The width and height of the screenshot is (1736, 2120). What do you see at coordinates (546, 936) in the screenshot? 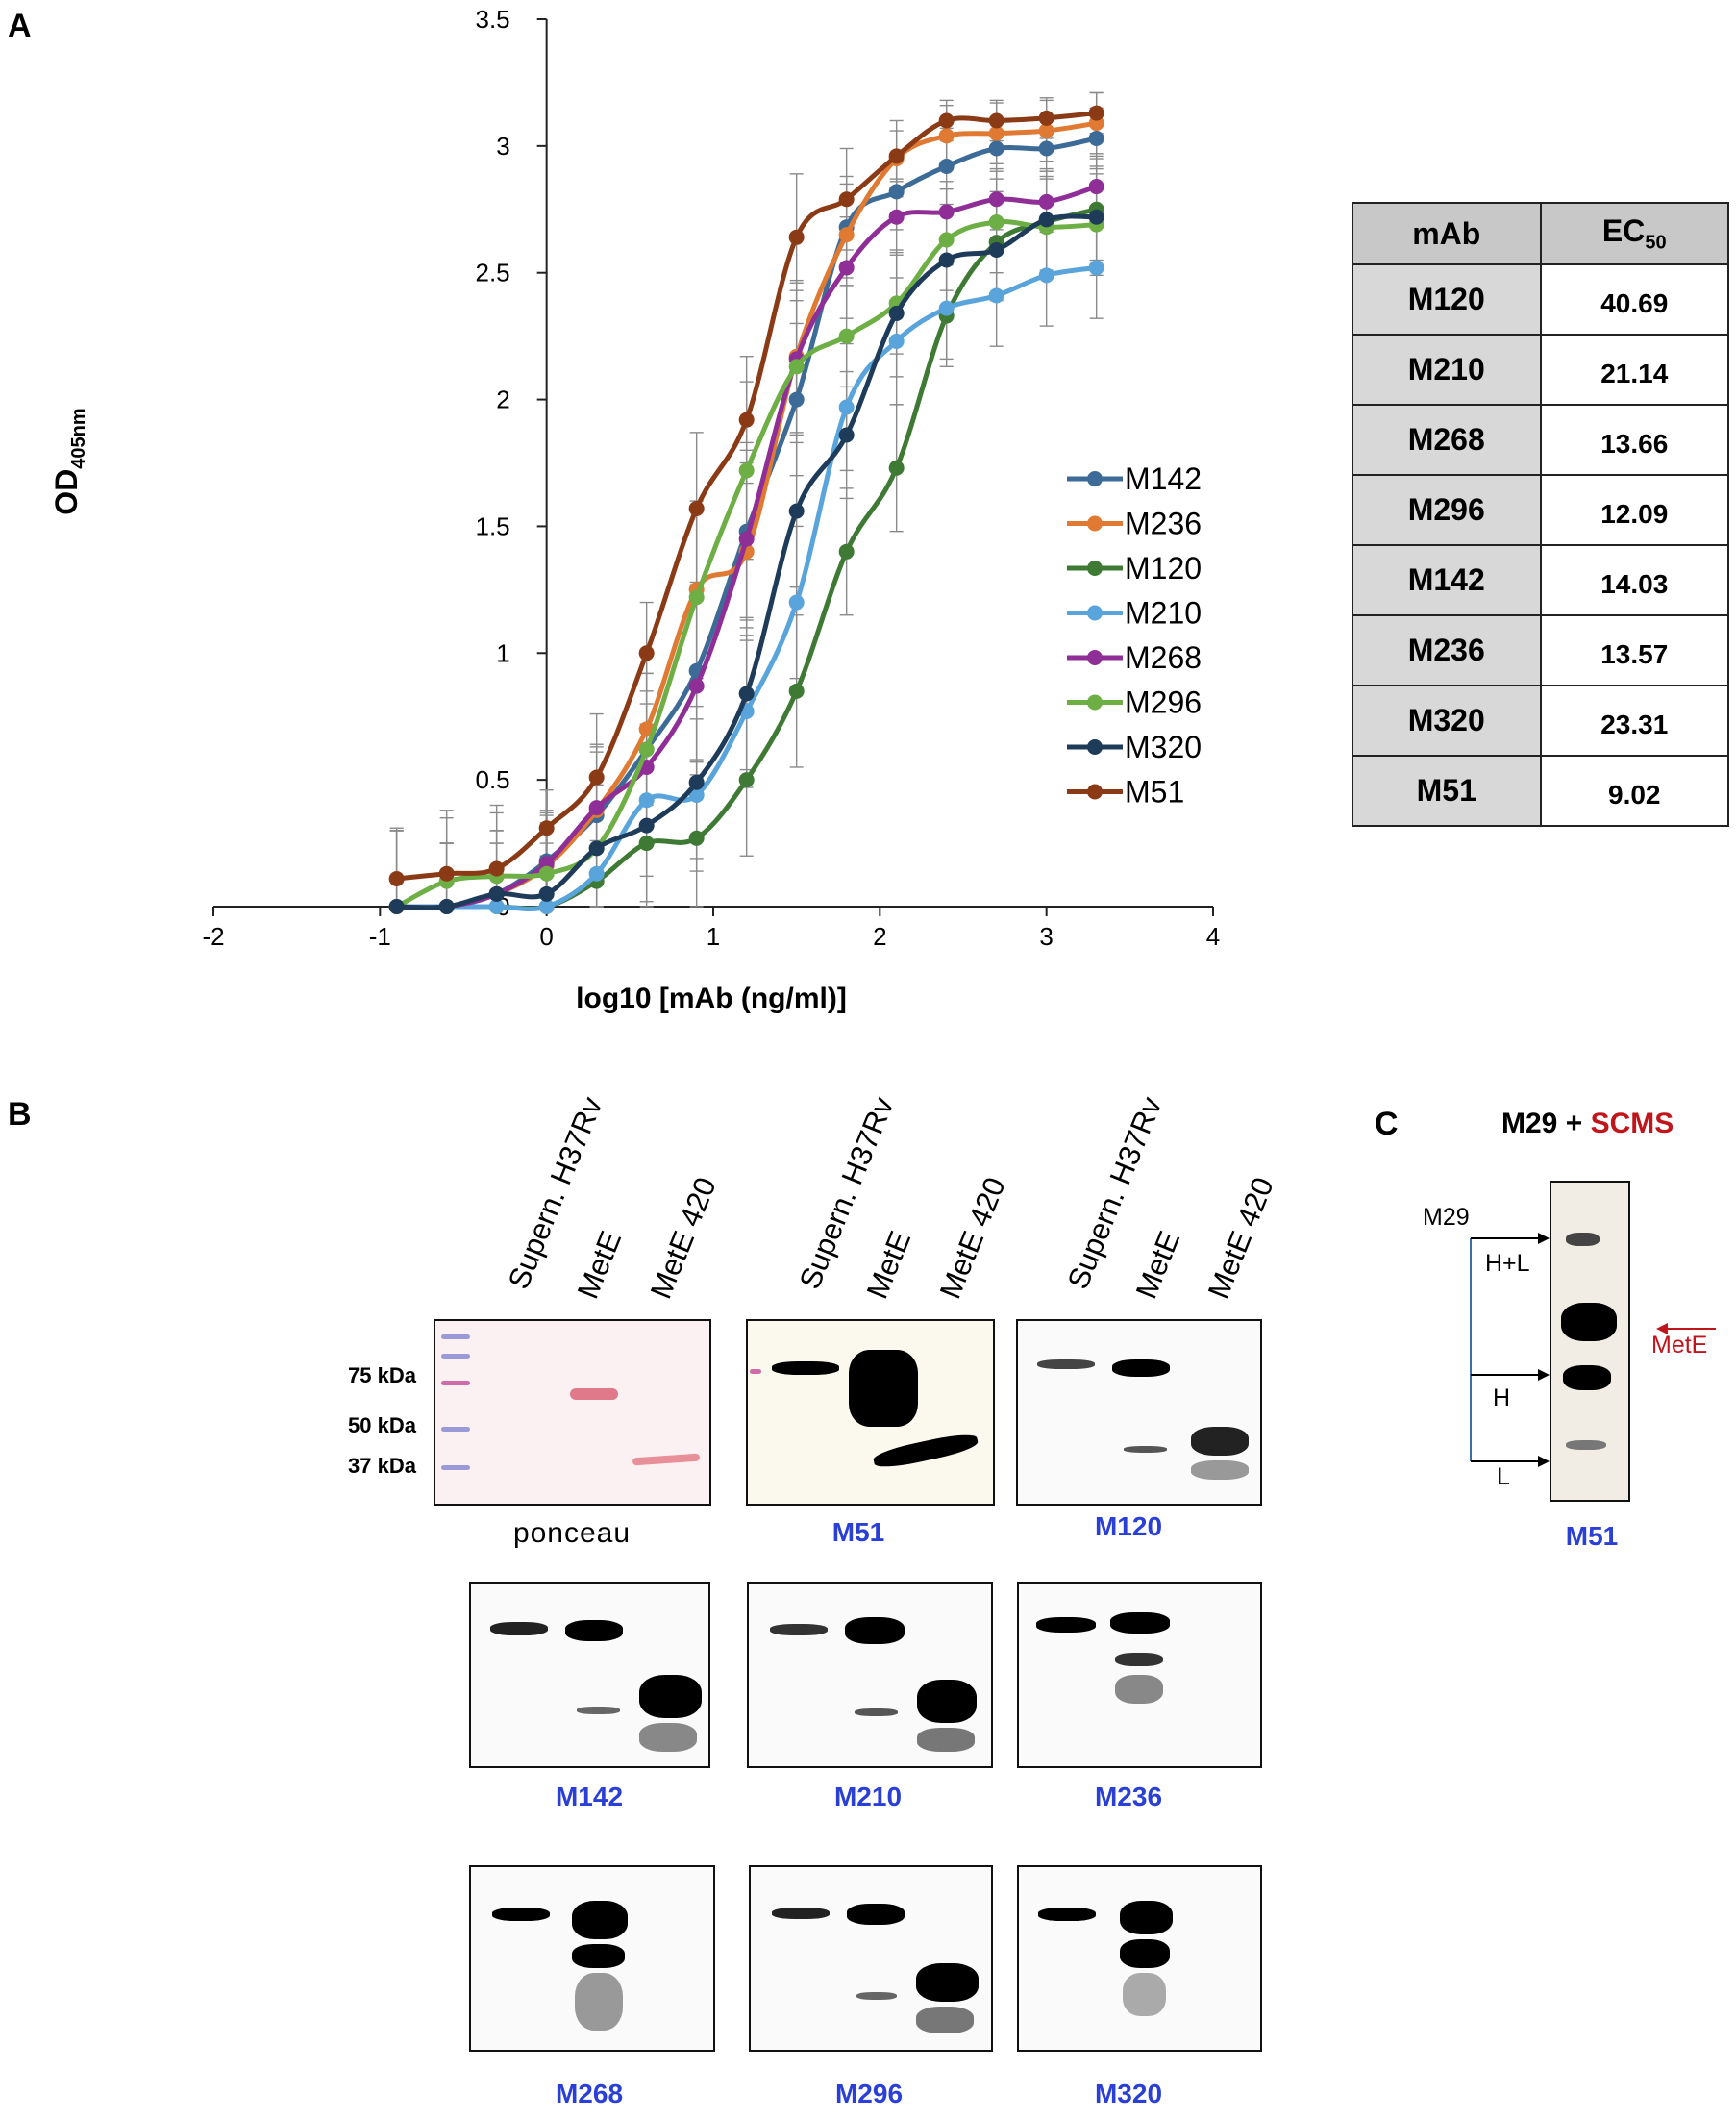
I see `x-tick-label: 0` at bounding box center [546, 936].